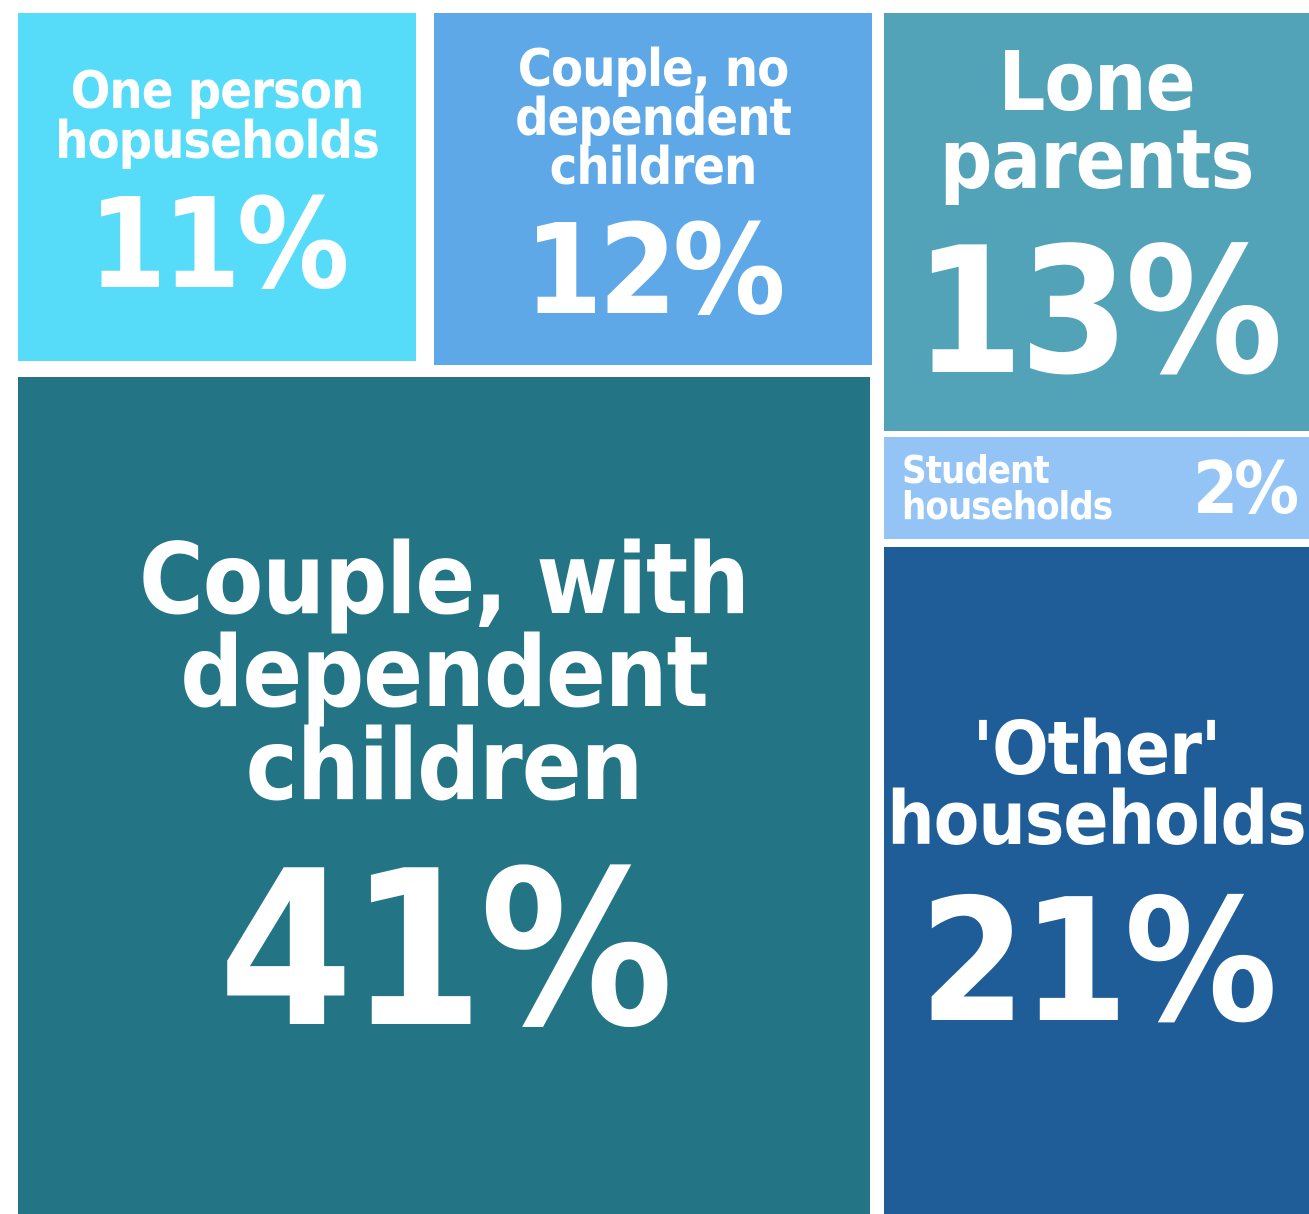 This screenshot has height=1214, width=1309. What do you see at coordinates (653, 118) in the screenshot?
I see `tile-label: Couple, no dependent children` at bounding box center [653, 118].